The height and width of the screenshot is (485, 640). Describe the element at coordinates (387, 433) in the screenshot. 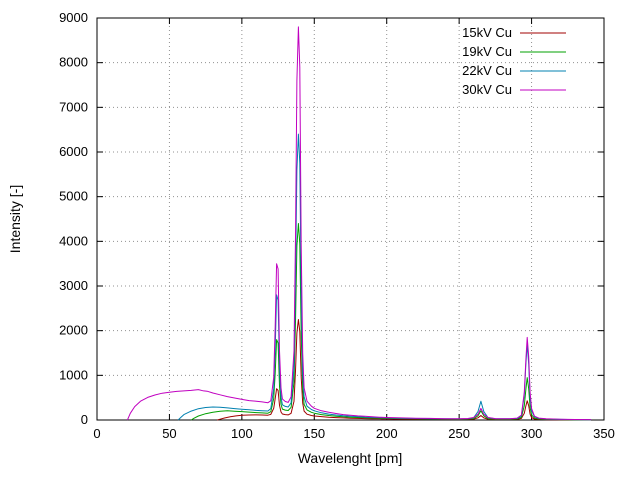

I see `x-tick-label: 200` at that location.